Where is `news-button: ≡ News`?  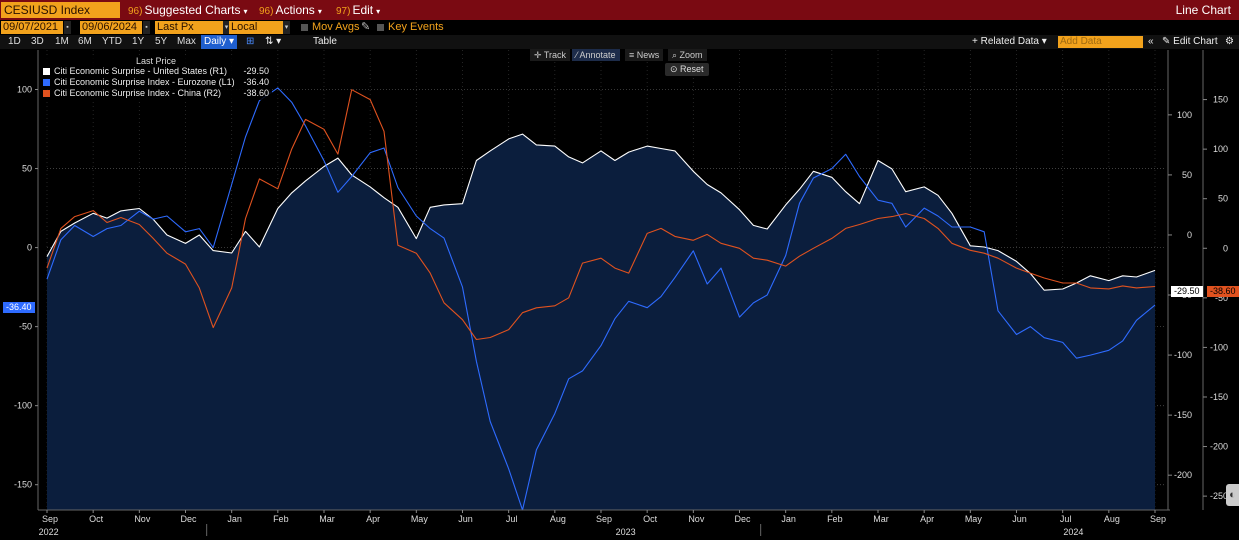
news-button: ≡ News is located at coordinates (644, 55).